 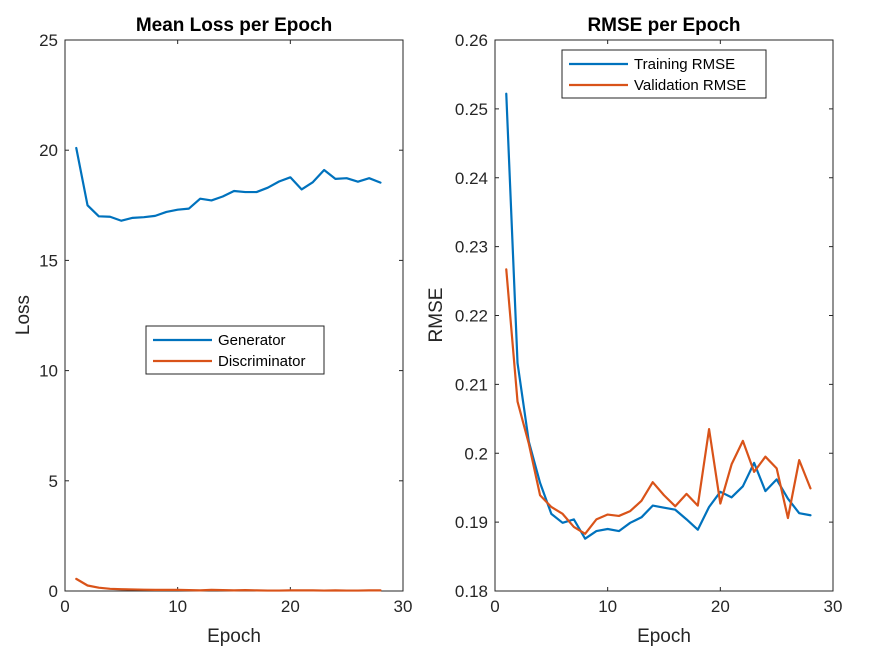 I want to click on rmse-chart-ylabel: RMSE, so click(x=436, y=315).